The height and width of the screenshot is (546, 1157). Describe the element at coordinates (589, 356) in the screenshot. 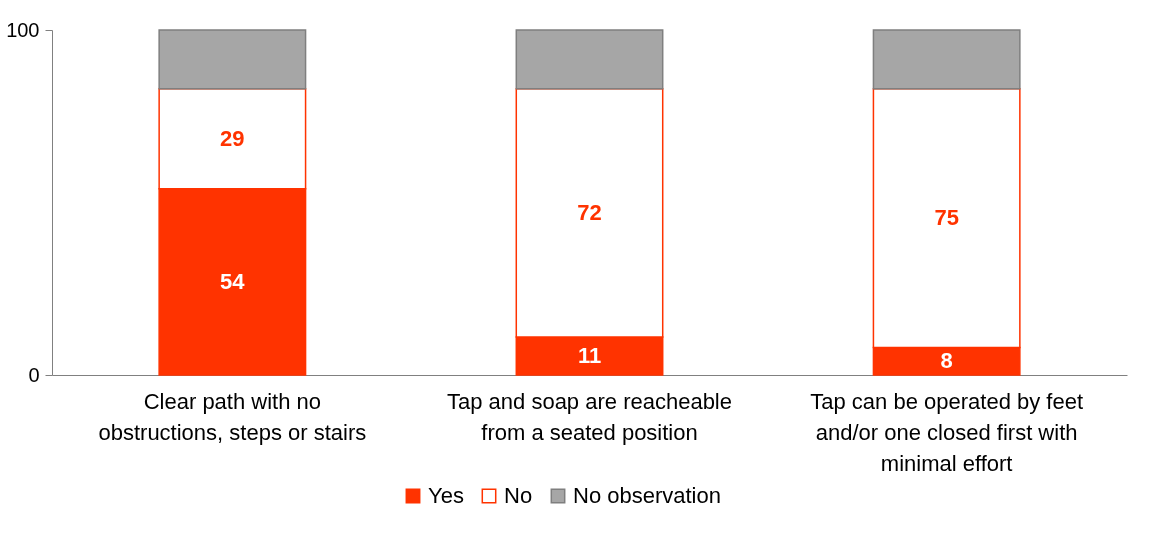

I see `data-label: 11` at that location.